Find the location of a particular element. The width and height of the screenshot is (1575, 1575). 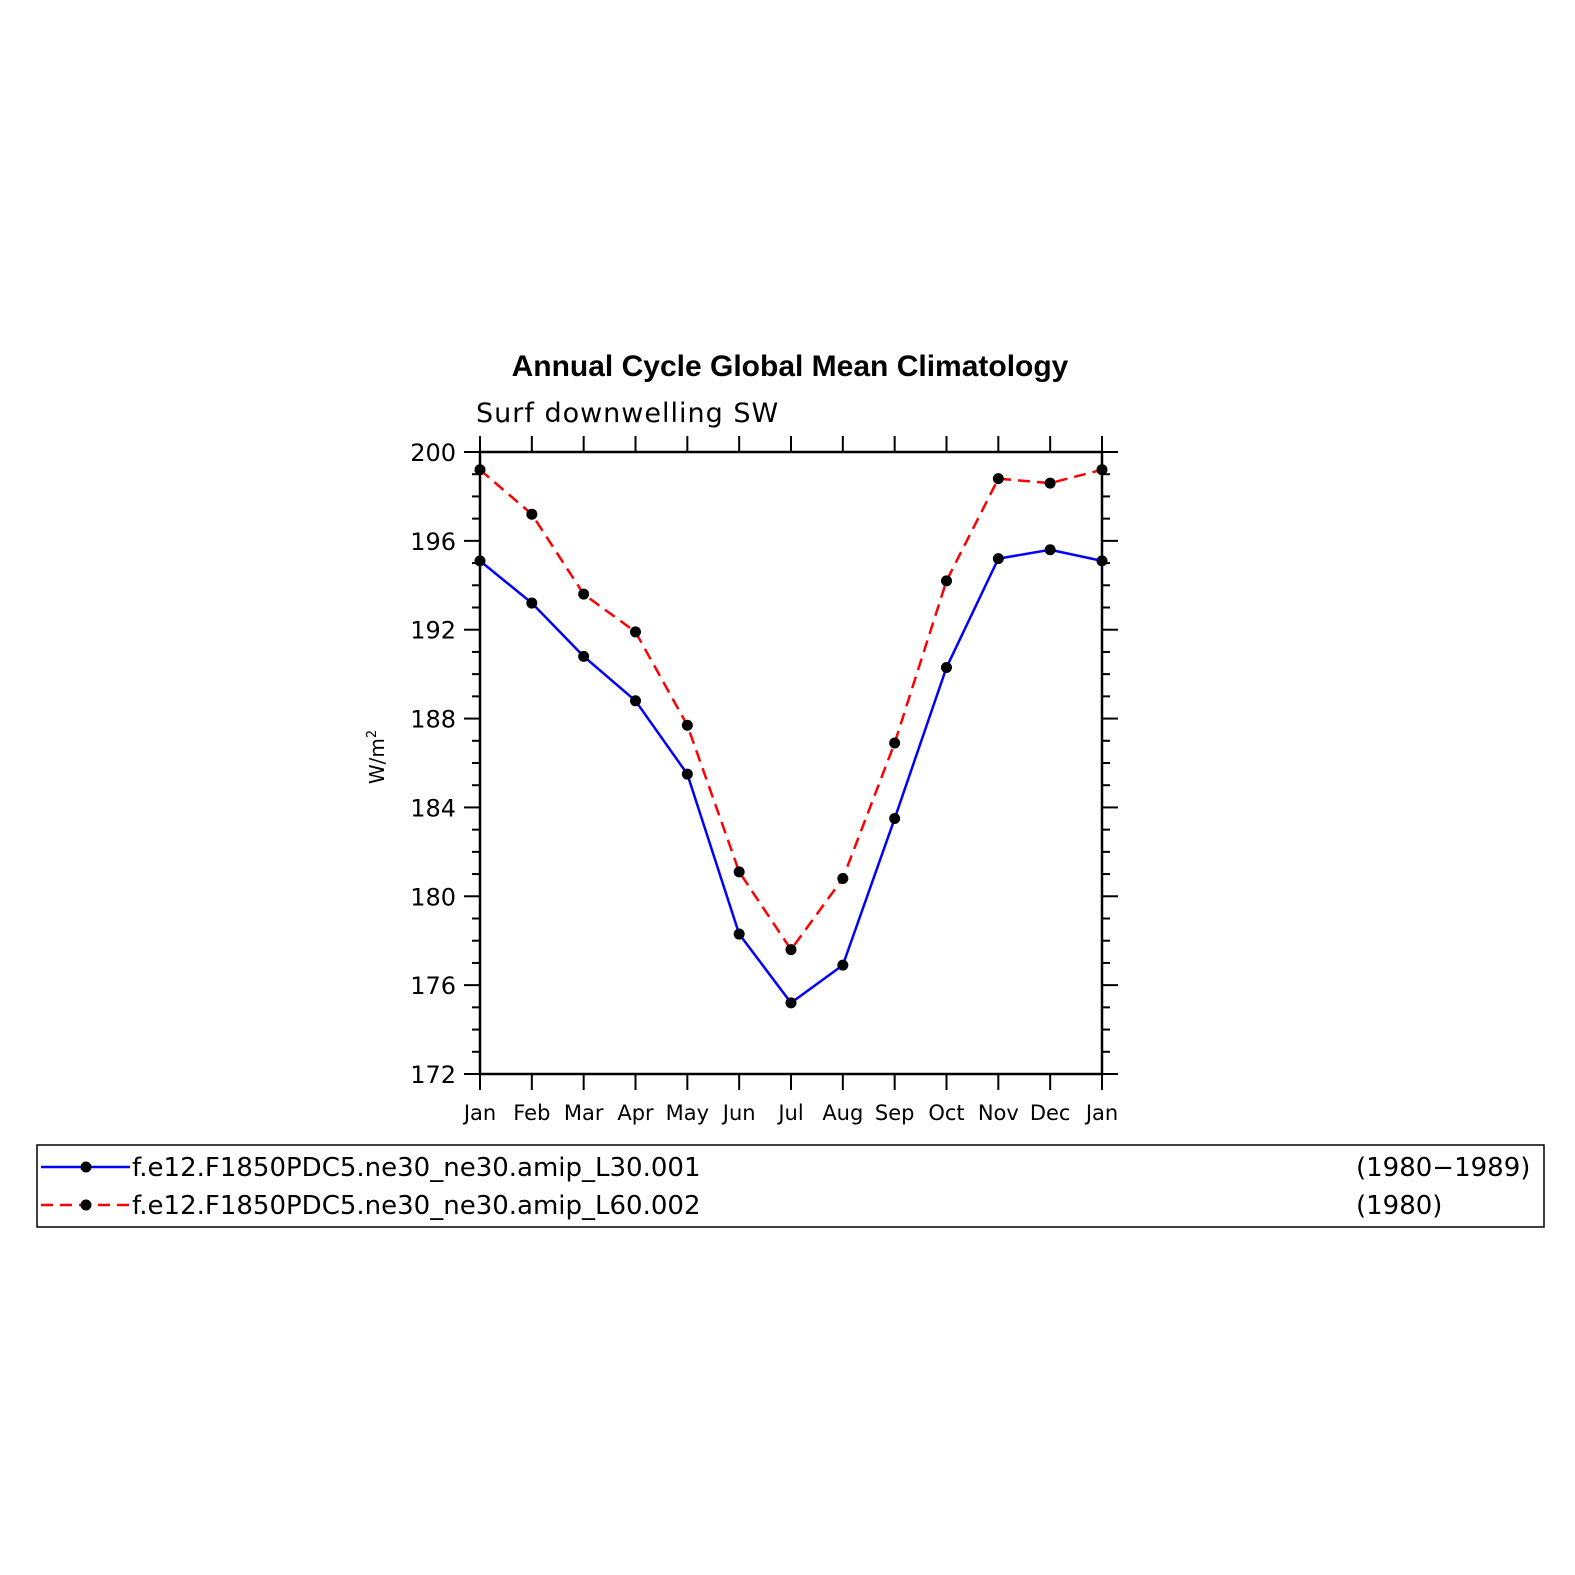

x-tick-label: Jul is located at coordinates (789, 1113).